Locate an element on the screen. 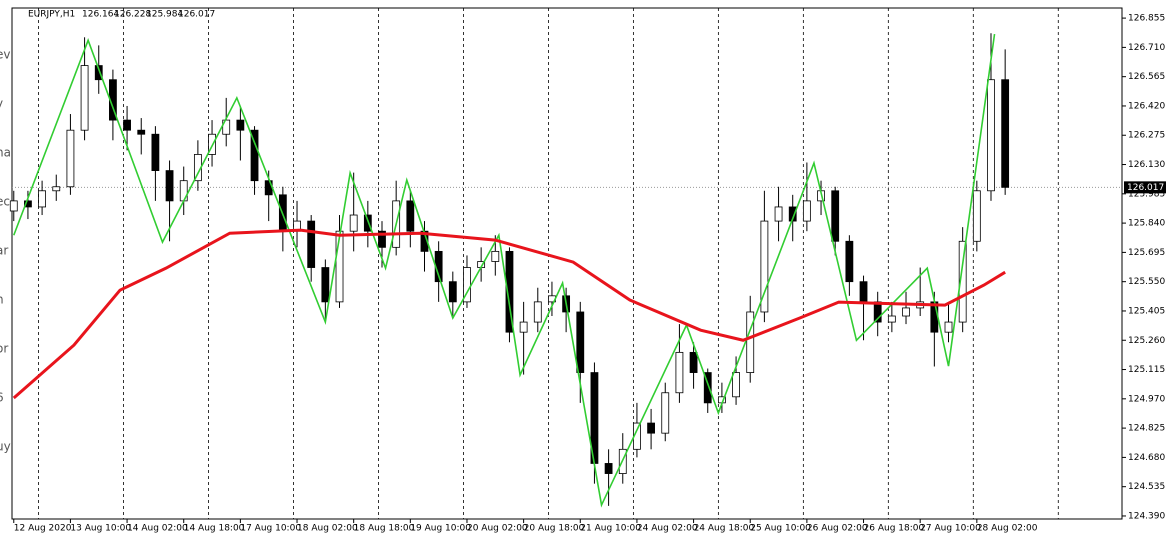 This screenshot has width=1166, height=537. y-tick-label: 126.275 is located at coordinates (1146, 136).